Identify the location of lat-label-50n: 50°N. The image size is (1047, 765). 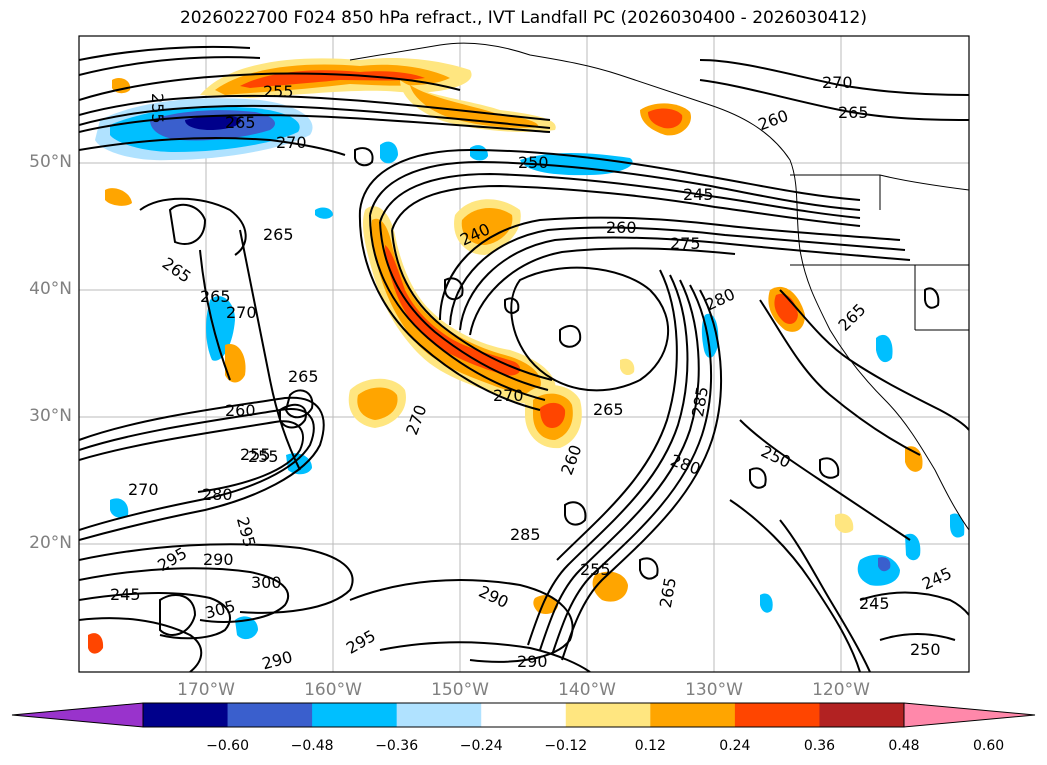
(50, 162).